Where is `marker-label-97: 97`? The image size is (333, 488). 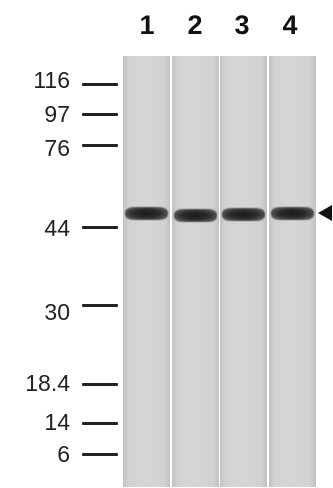 marker-label-97: 97 is located at coordinates (57, 114).